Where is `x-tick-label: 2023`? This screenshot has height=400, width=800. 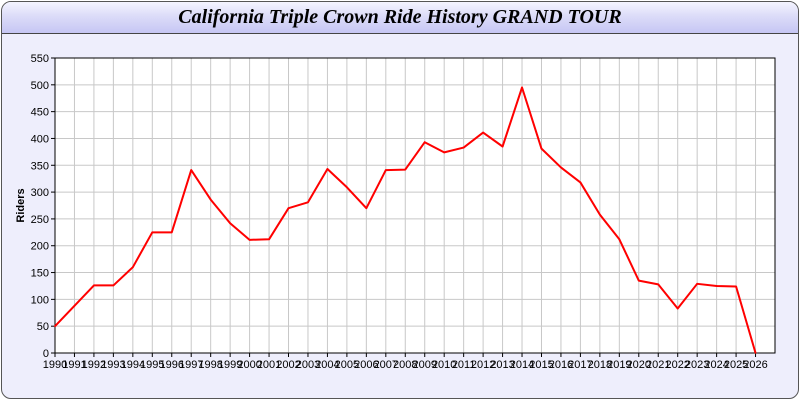
x-tick-label: 2023 is located at coordinates (697, 365).